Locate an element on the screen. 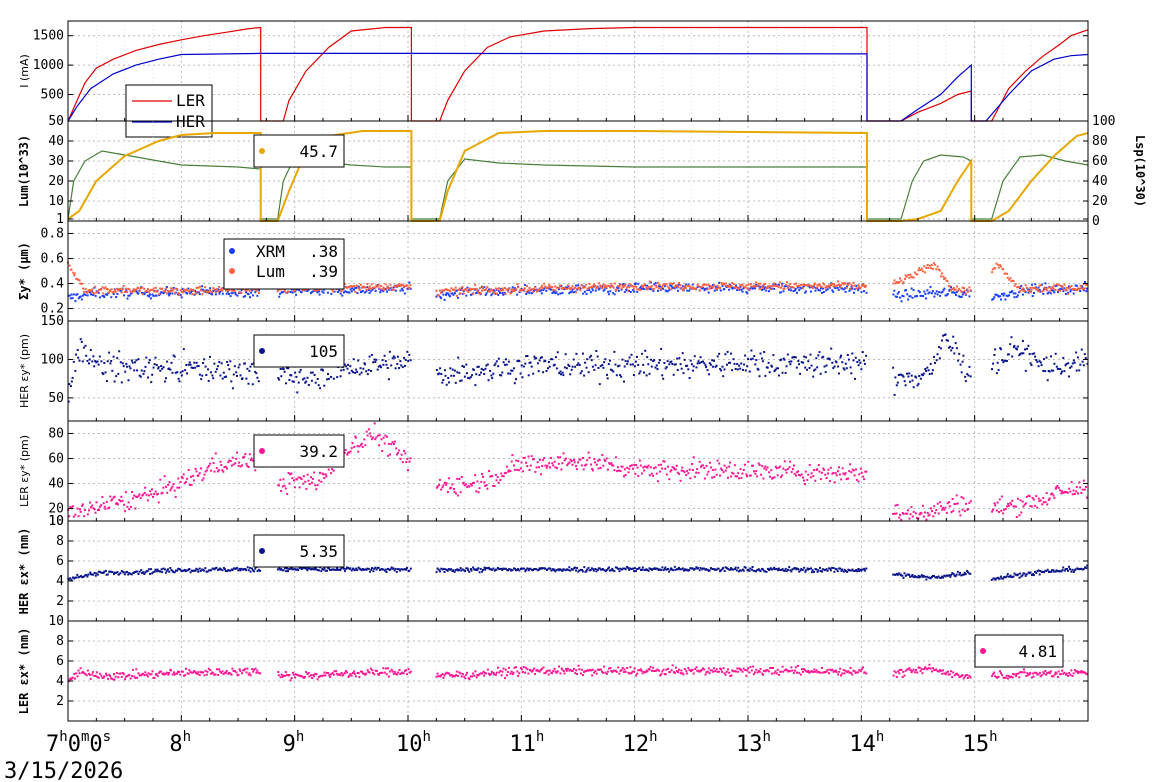  legend-box is located at coordinates (299, 551).